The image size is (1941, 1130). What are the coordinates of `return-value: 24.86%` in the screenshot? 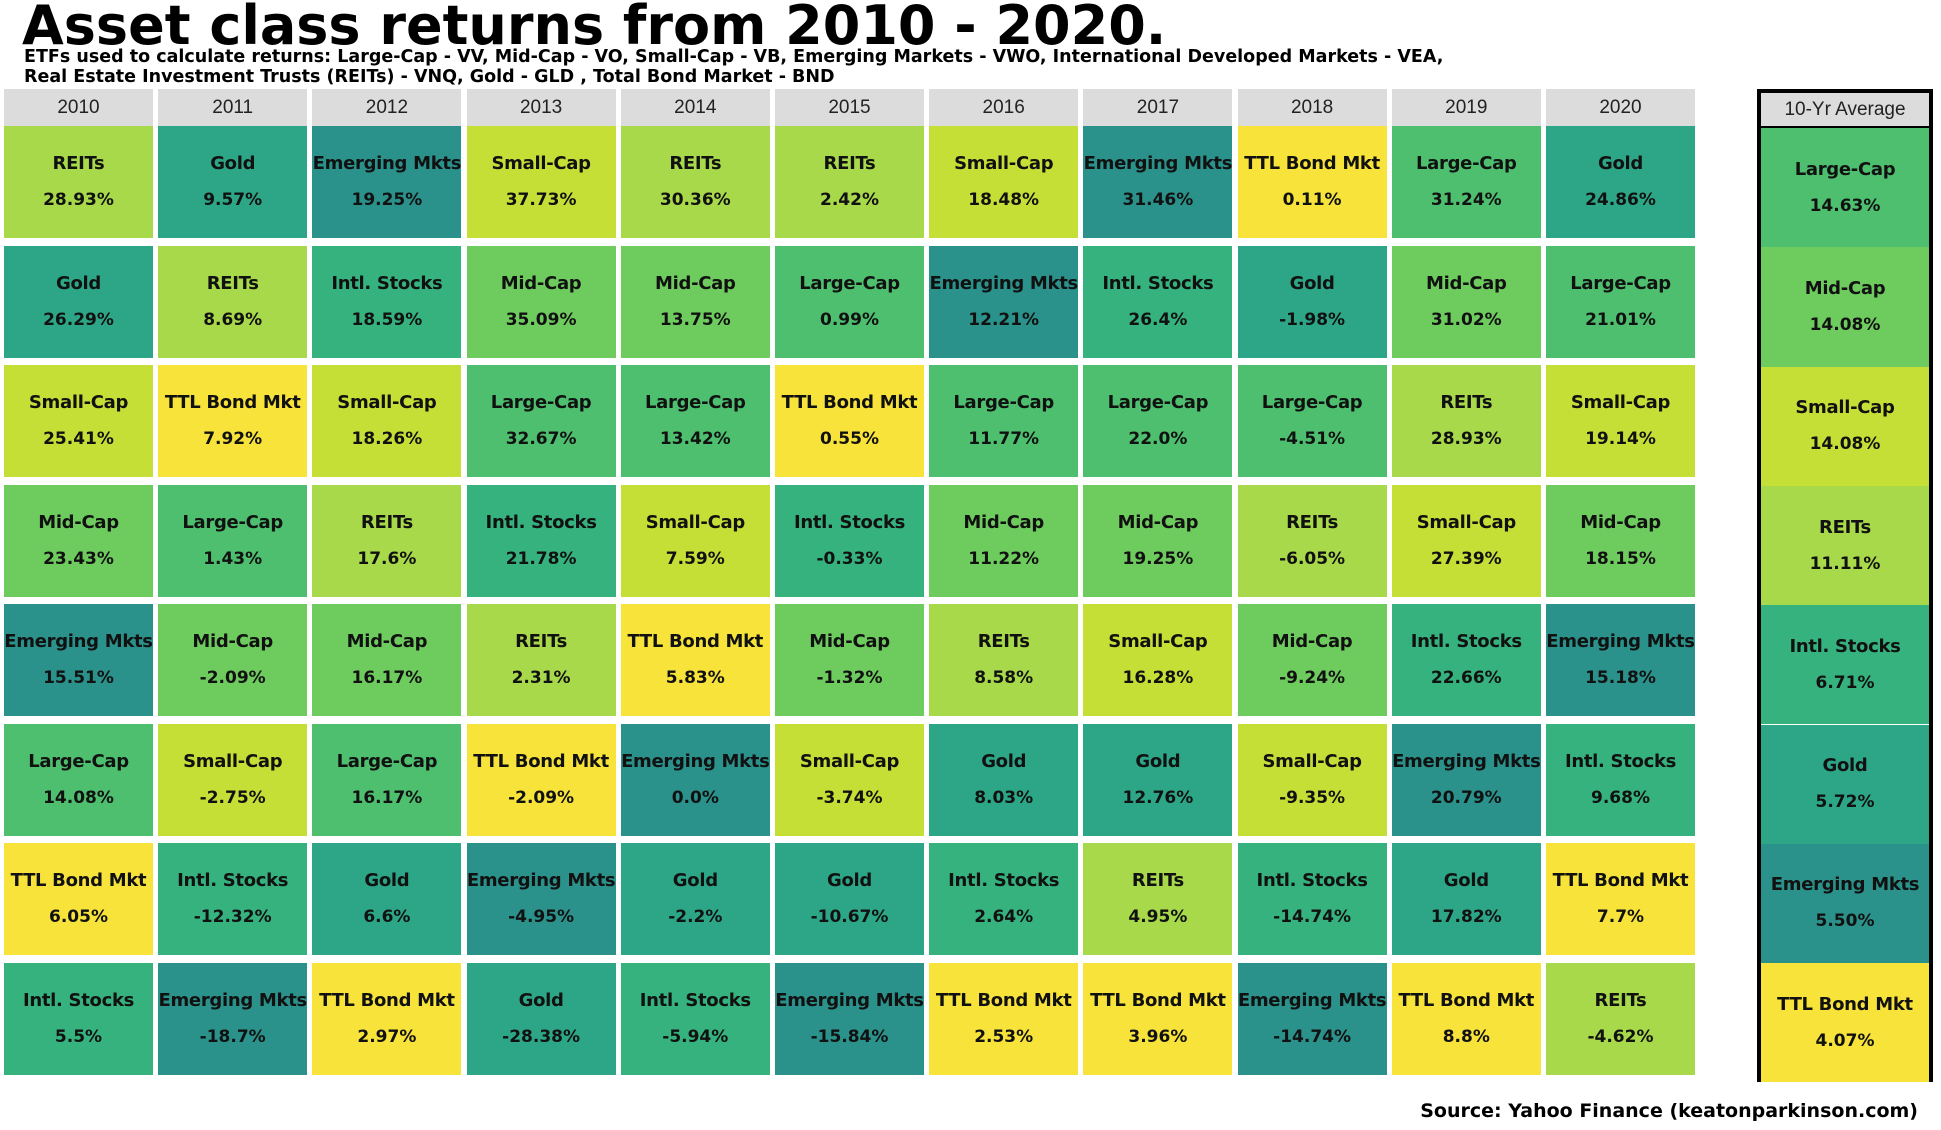 It's located at (1620, 200).